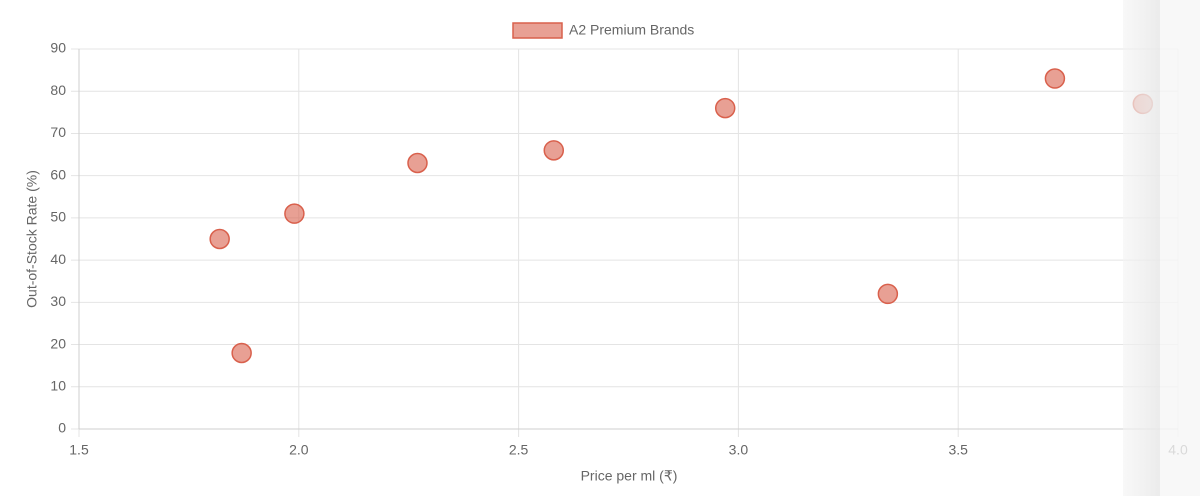 This screenshot has height=496, width=1200. Describe the element at coordinates (1141, 248) in the screenshot. I see `scroll-shadow` at that location.